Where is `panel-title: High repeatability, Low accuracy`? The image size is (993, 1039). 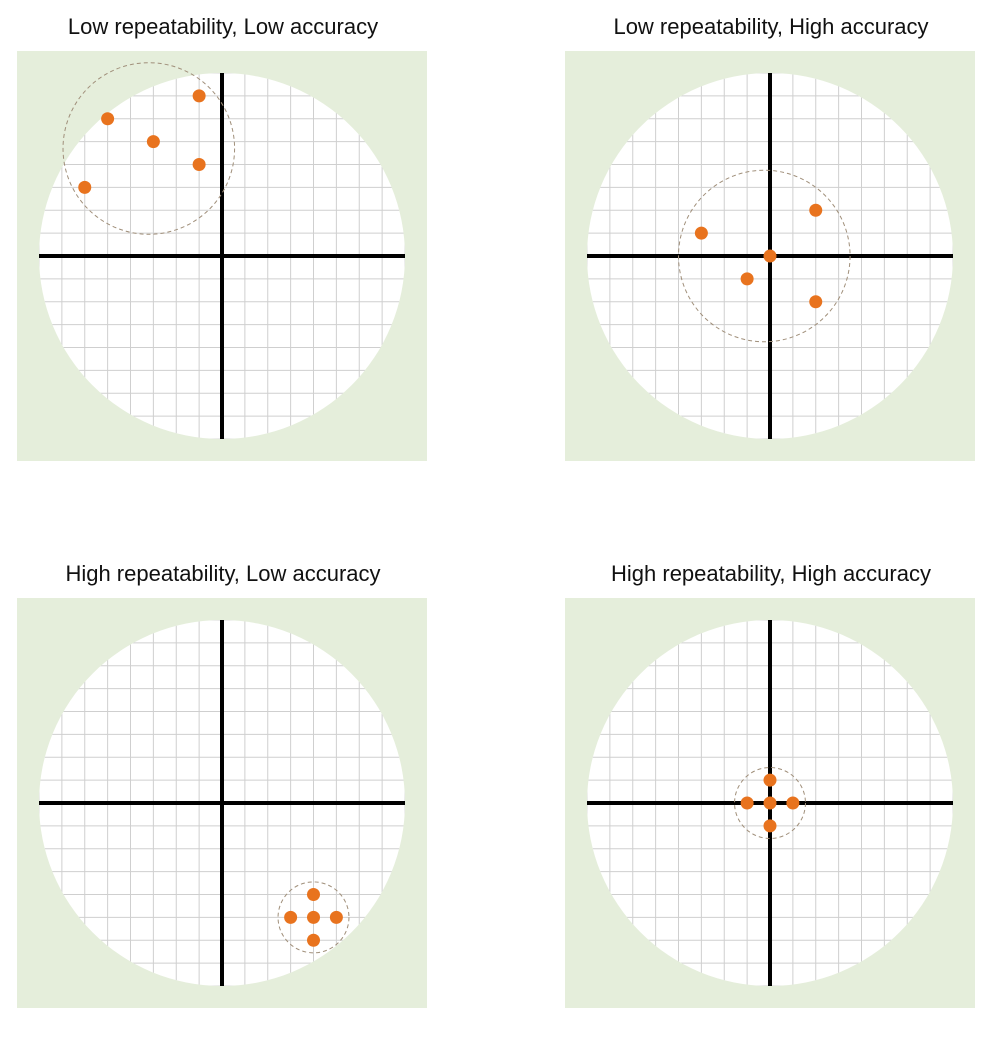
panel-title: High repeatability, Low accuracy is located at coordinates (223, 573).